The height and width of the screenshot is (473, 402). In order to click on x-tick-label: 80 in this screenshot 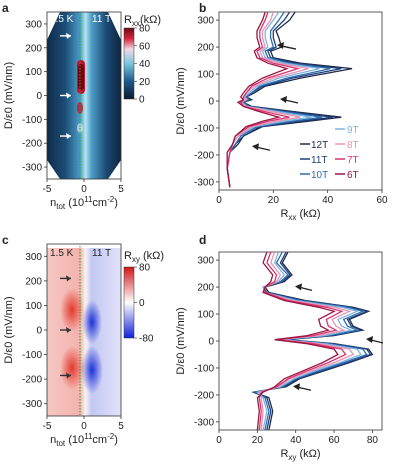, I will do `click(373, 440)`.